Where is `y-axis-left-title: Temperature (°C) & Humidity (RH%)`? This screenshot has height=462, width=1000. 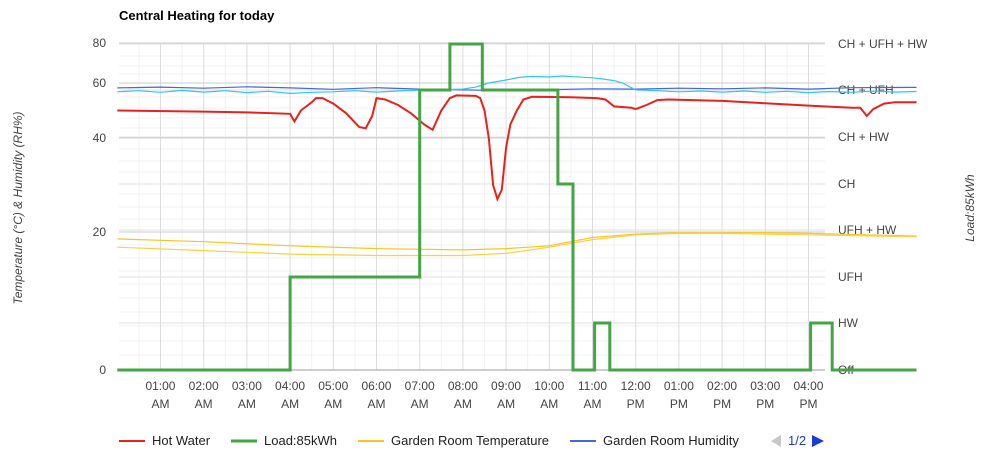
y-axis-left-title: Temperature (°C) & Humidity (RH%) is located at coordinates (18, 207).